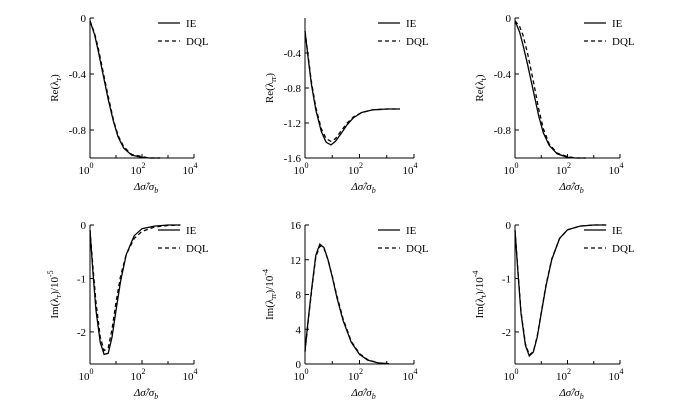 This screenshot has width=700, height=411. What do you see at coordinates (481, 87) in the screenshot?
I see `y-axis-label: Re(λt)` at bounding box center [481, 87].